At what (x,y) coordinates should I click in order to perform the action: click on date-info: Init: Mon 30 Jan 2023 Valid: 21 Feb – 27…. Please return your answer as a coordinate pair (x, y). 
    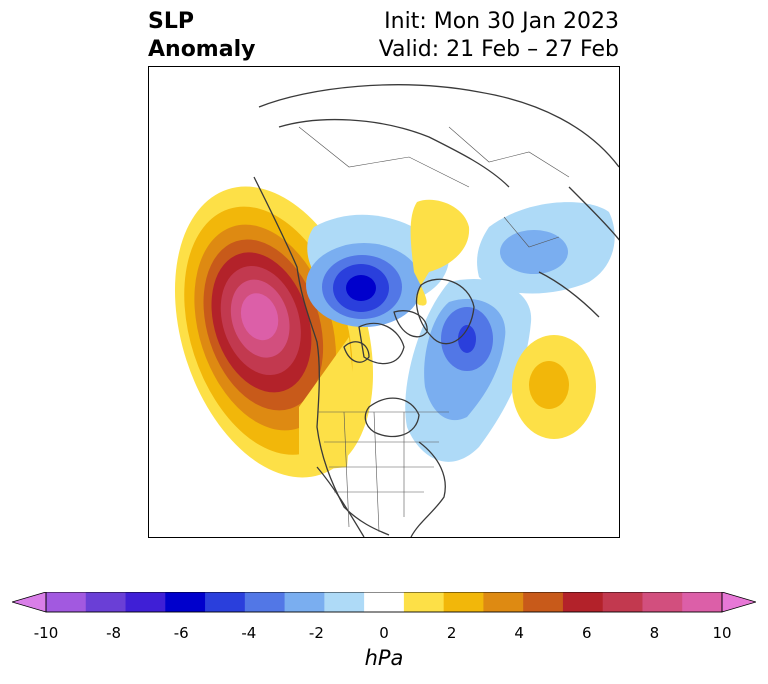
    Looking at the image, I should click on (499, 36).